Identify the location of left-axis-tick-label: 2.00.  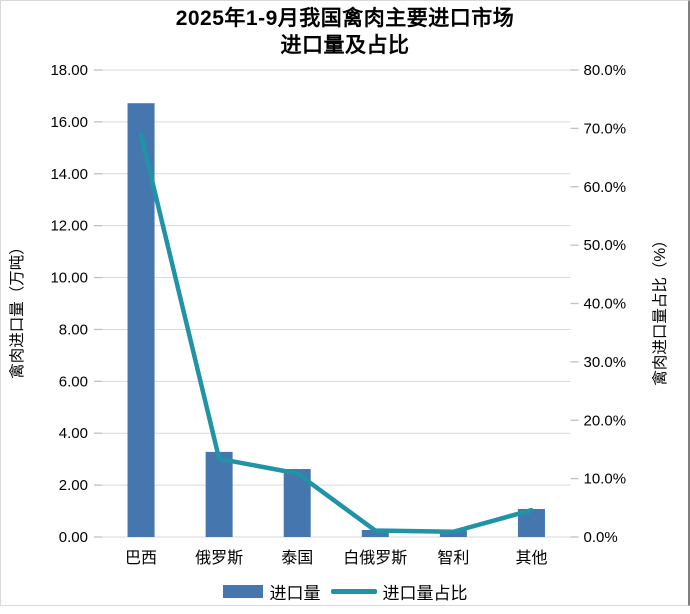
(73, 485).